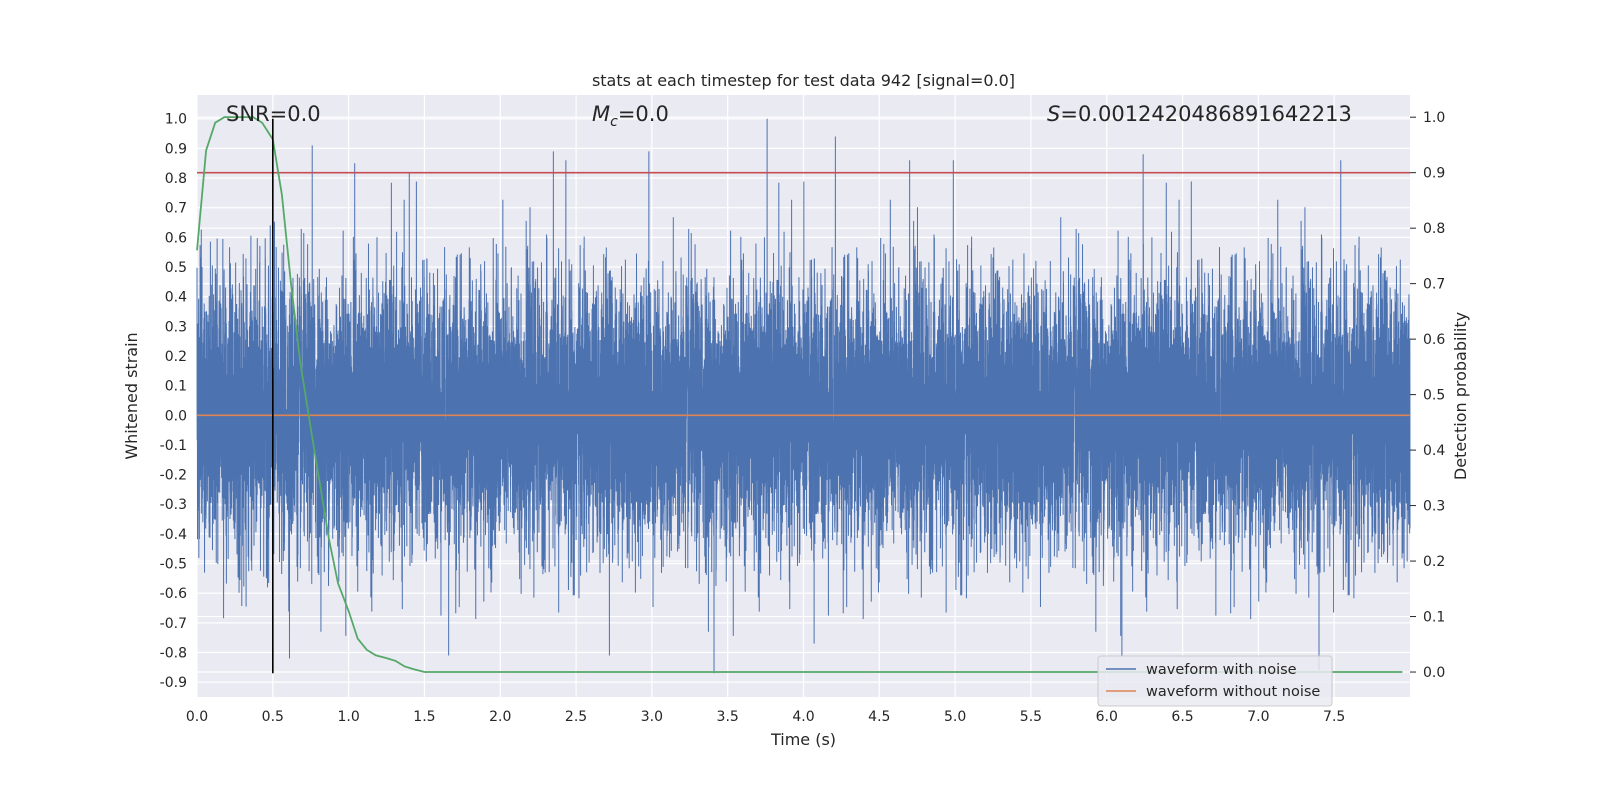  I want to click on y-tick-label: -0.3, so click(173, 505).